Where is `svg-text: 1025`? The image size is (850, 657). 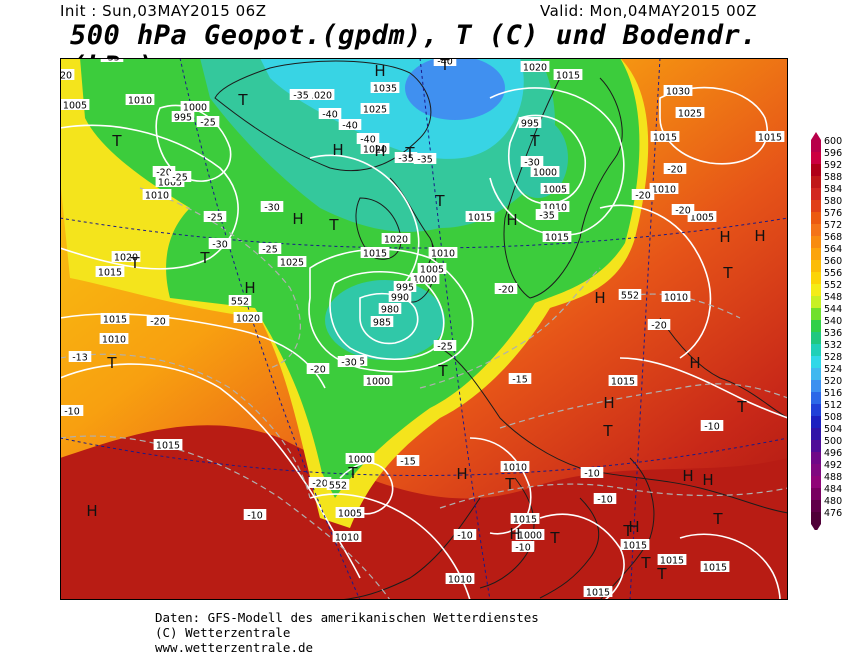 svg-text: 1025 is located at coordinates (375, 110).